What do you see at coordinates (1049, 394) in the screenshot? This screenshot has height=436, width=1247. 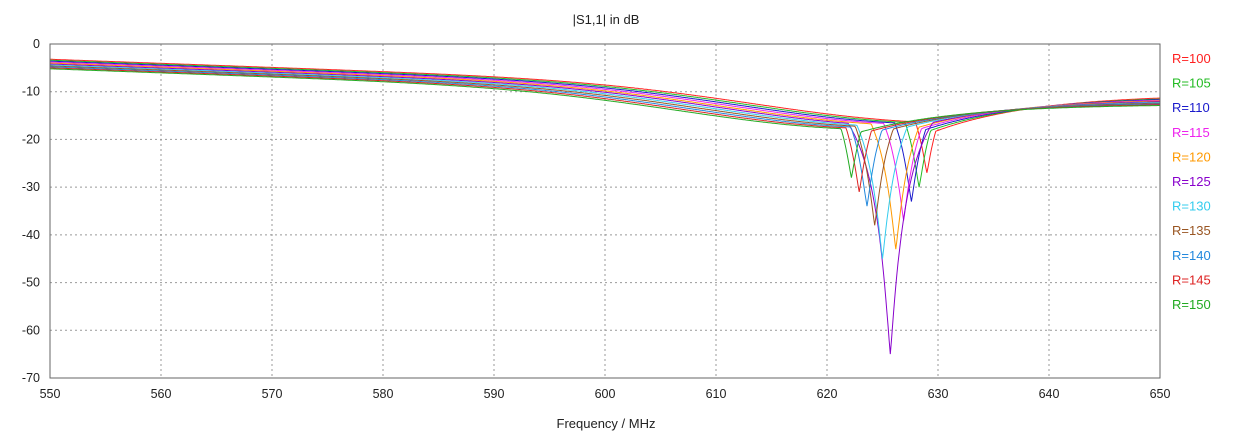 I see `x-tick-label: 640` at bounding box center [1049, 394].